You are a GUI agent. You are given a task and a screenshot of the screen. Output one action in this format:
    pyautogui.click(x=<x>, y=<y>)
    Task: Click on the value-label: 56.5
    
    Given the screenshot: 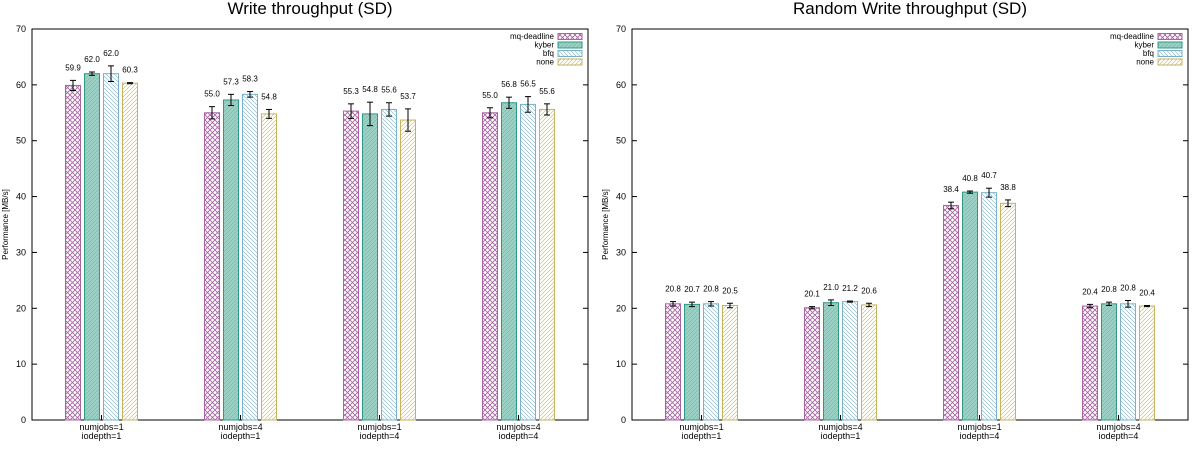 What is the action you would take?
    pyautogui.click(x=528, y=84)
    